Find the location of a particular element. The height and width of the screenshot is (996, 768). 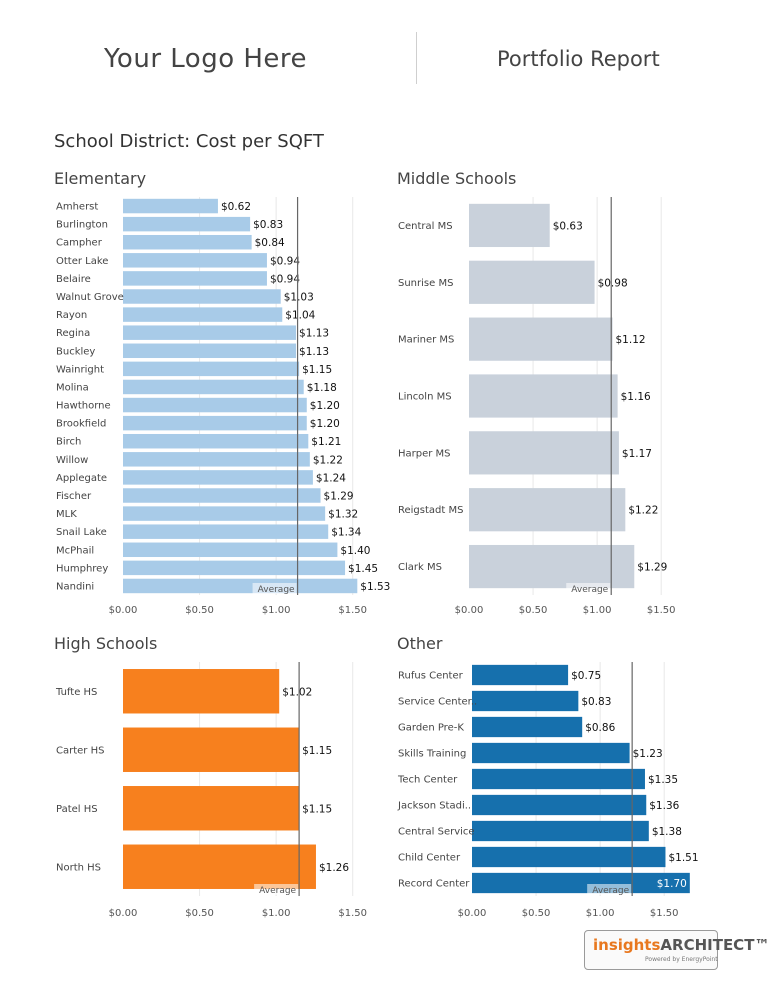

high-category-label: North HS is located at coordinates (78, 867).